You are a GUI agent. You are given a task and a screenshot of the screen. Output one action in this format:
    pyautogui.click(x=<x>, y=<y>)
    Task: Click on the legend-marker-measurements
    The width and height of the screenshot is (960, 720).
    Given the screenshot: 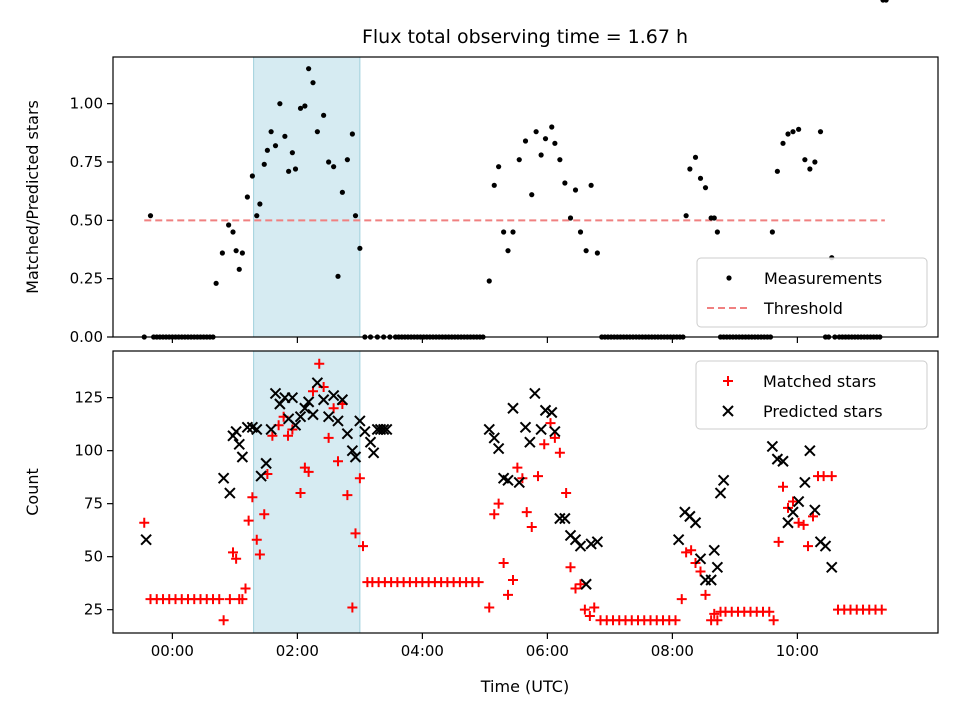 What is the action you would take?
    pyautogui.click(x=729, y=278)
    